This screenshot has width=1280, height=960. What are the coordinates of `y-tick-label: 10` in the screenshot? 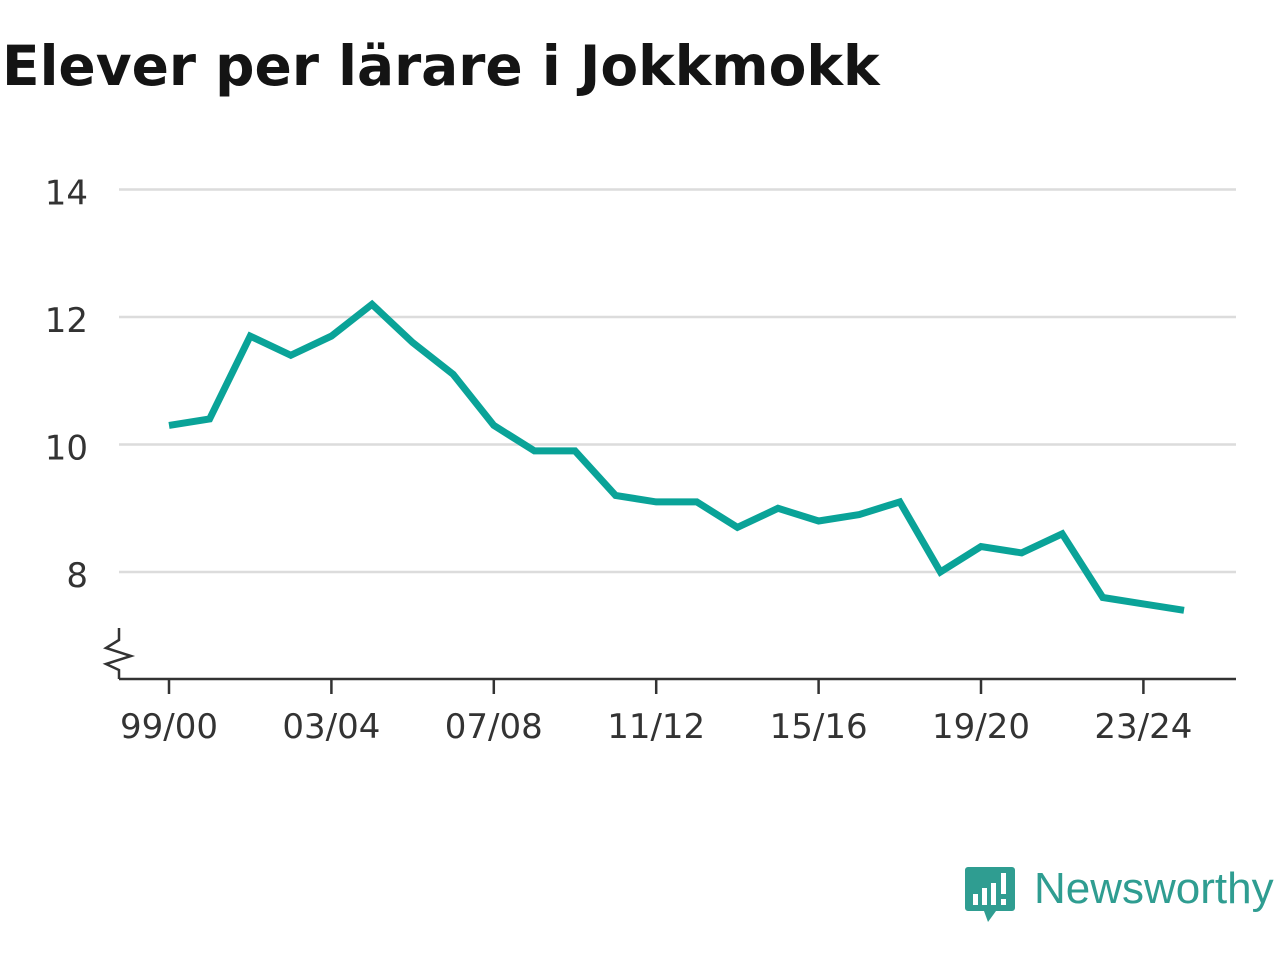 It's located at (66, 449).